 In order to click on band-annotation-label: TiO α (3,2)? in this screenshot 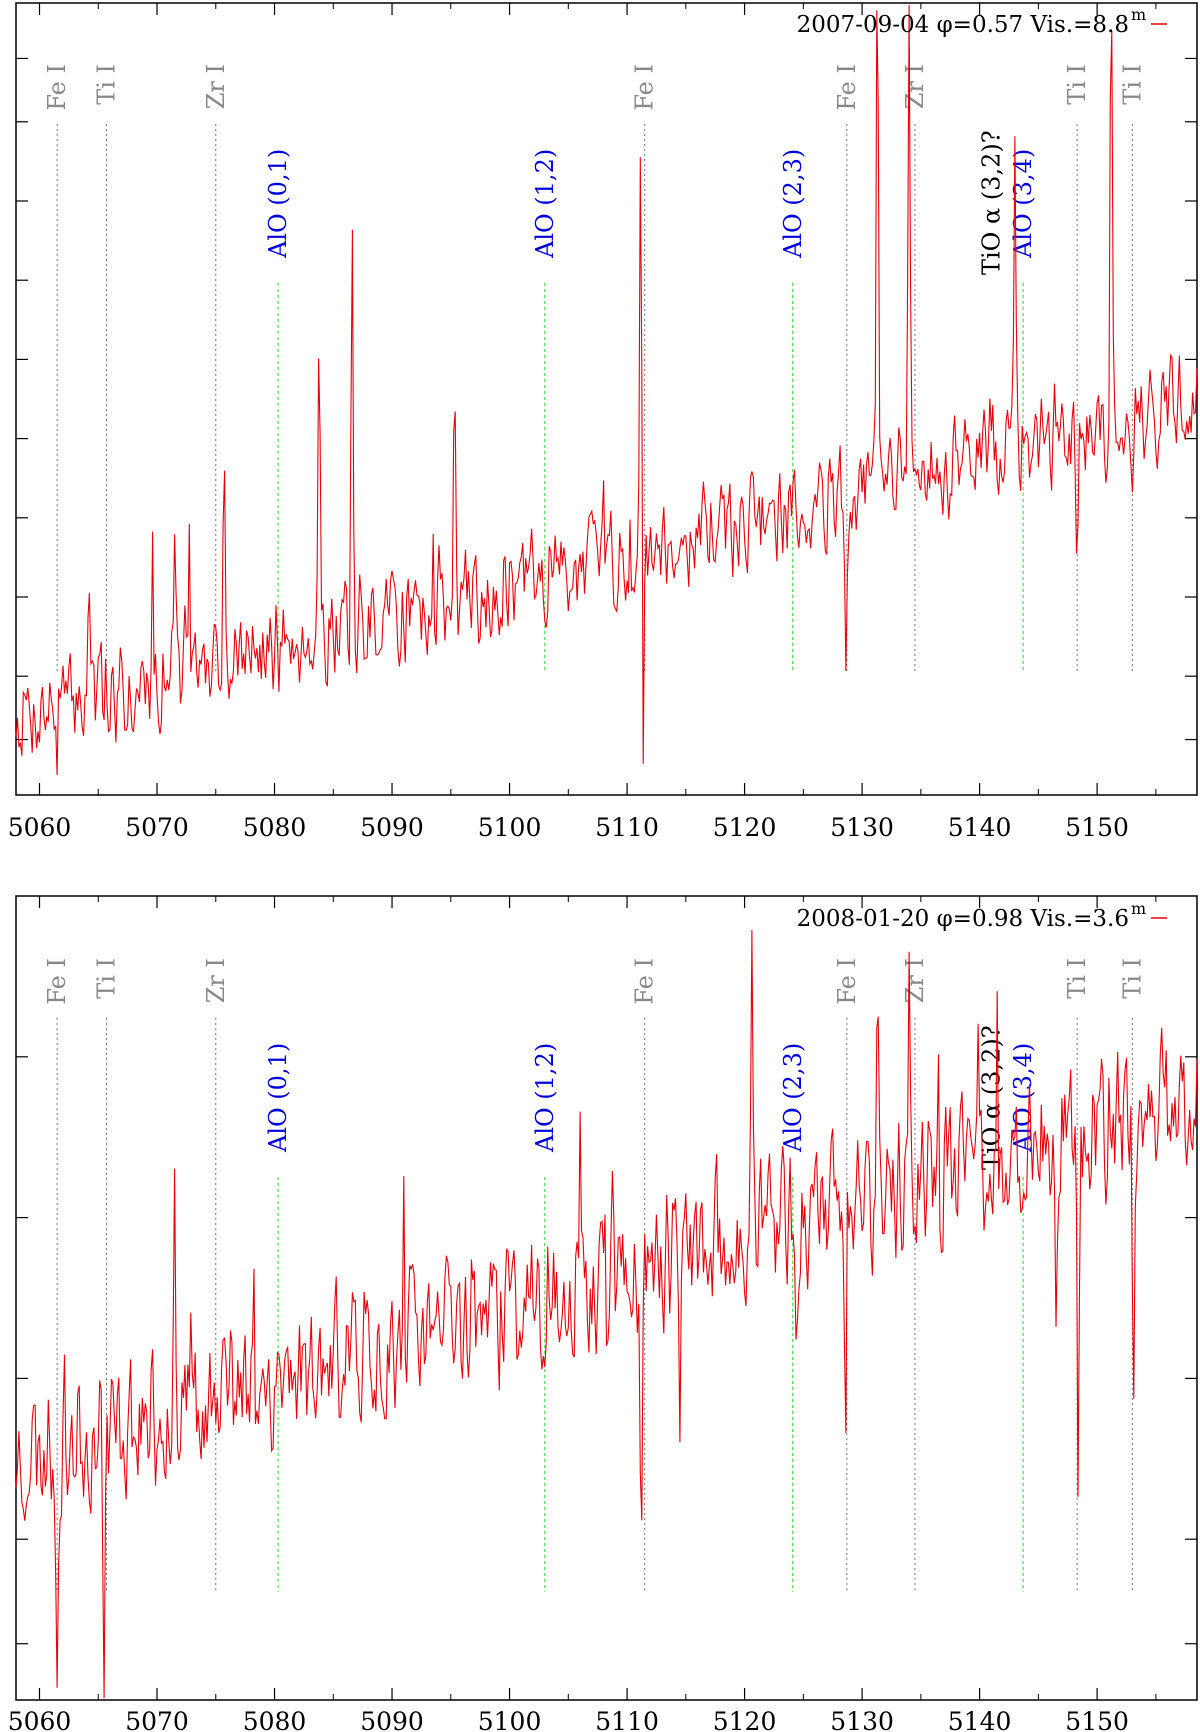, I will do `click(991, 202)`.